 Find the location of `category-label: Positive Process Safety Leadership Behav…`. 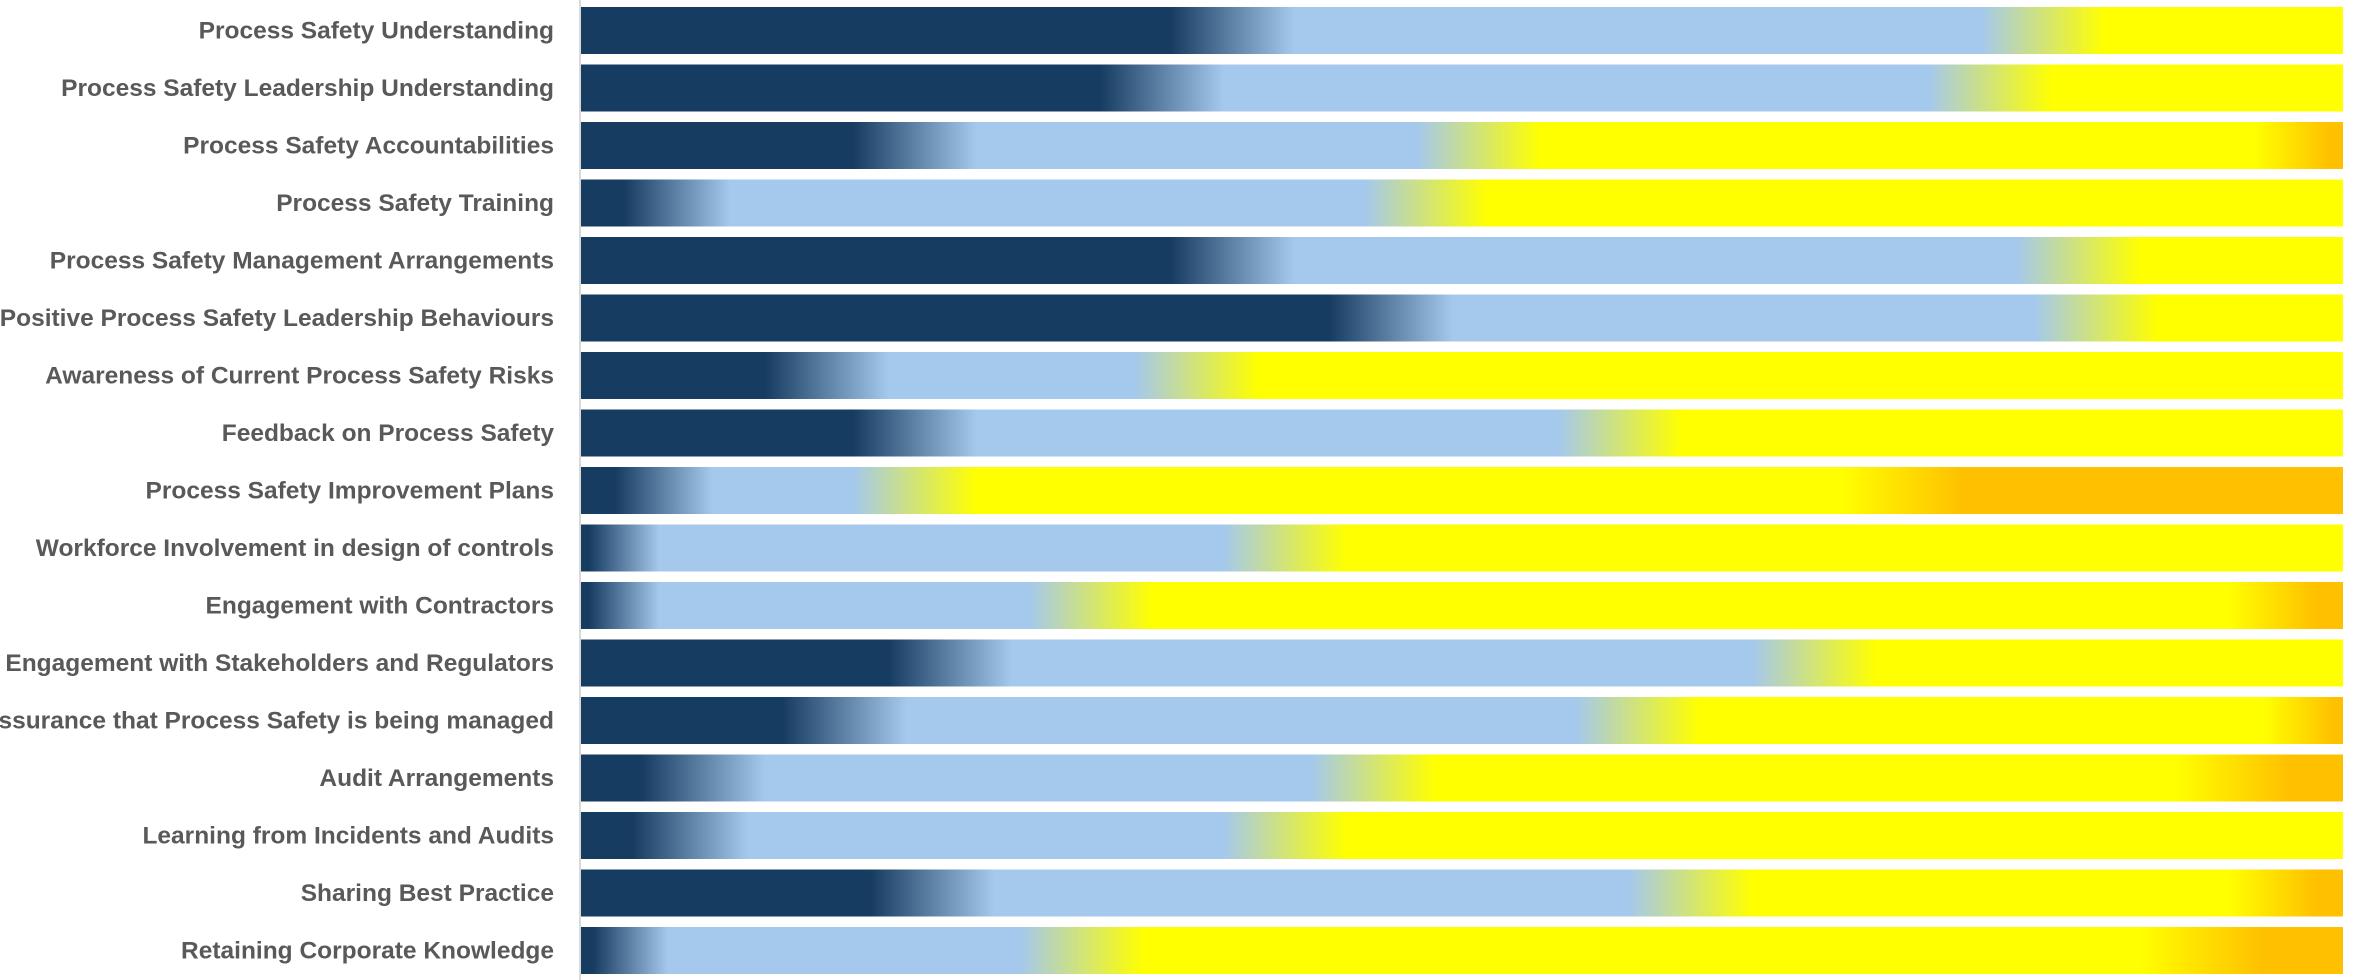

category-label: Positive Process Safety Leadership Behav… is located at coordinates (277, 318).